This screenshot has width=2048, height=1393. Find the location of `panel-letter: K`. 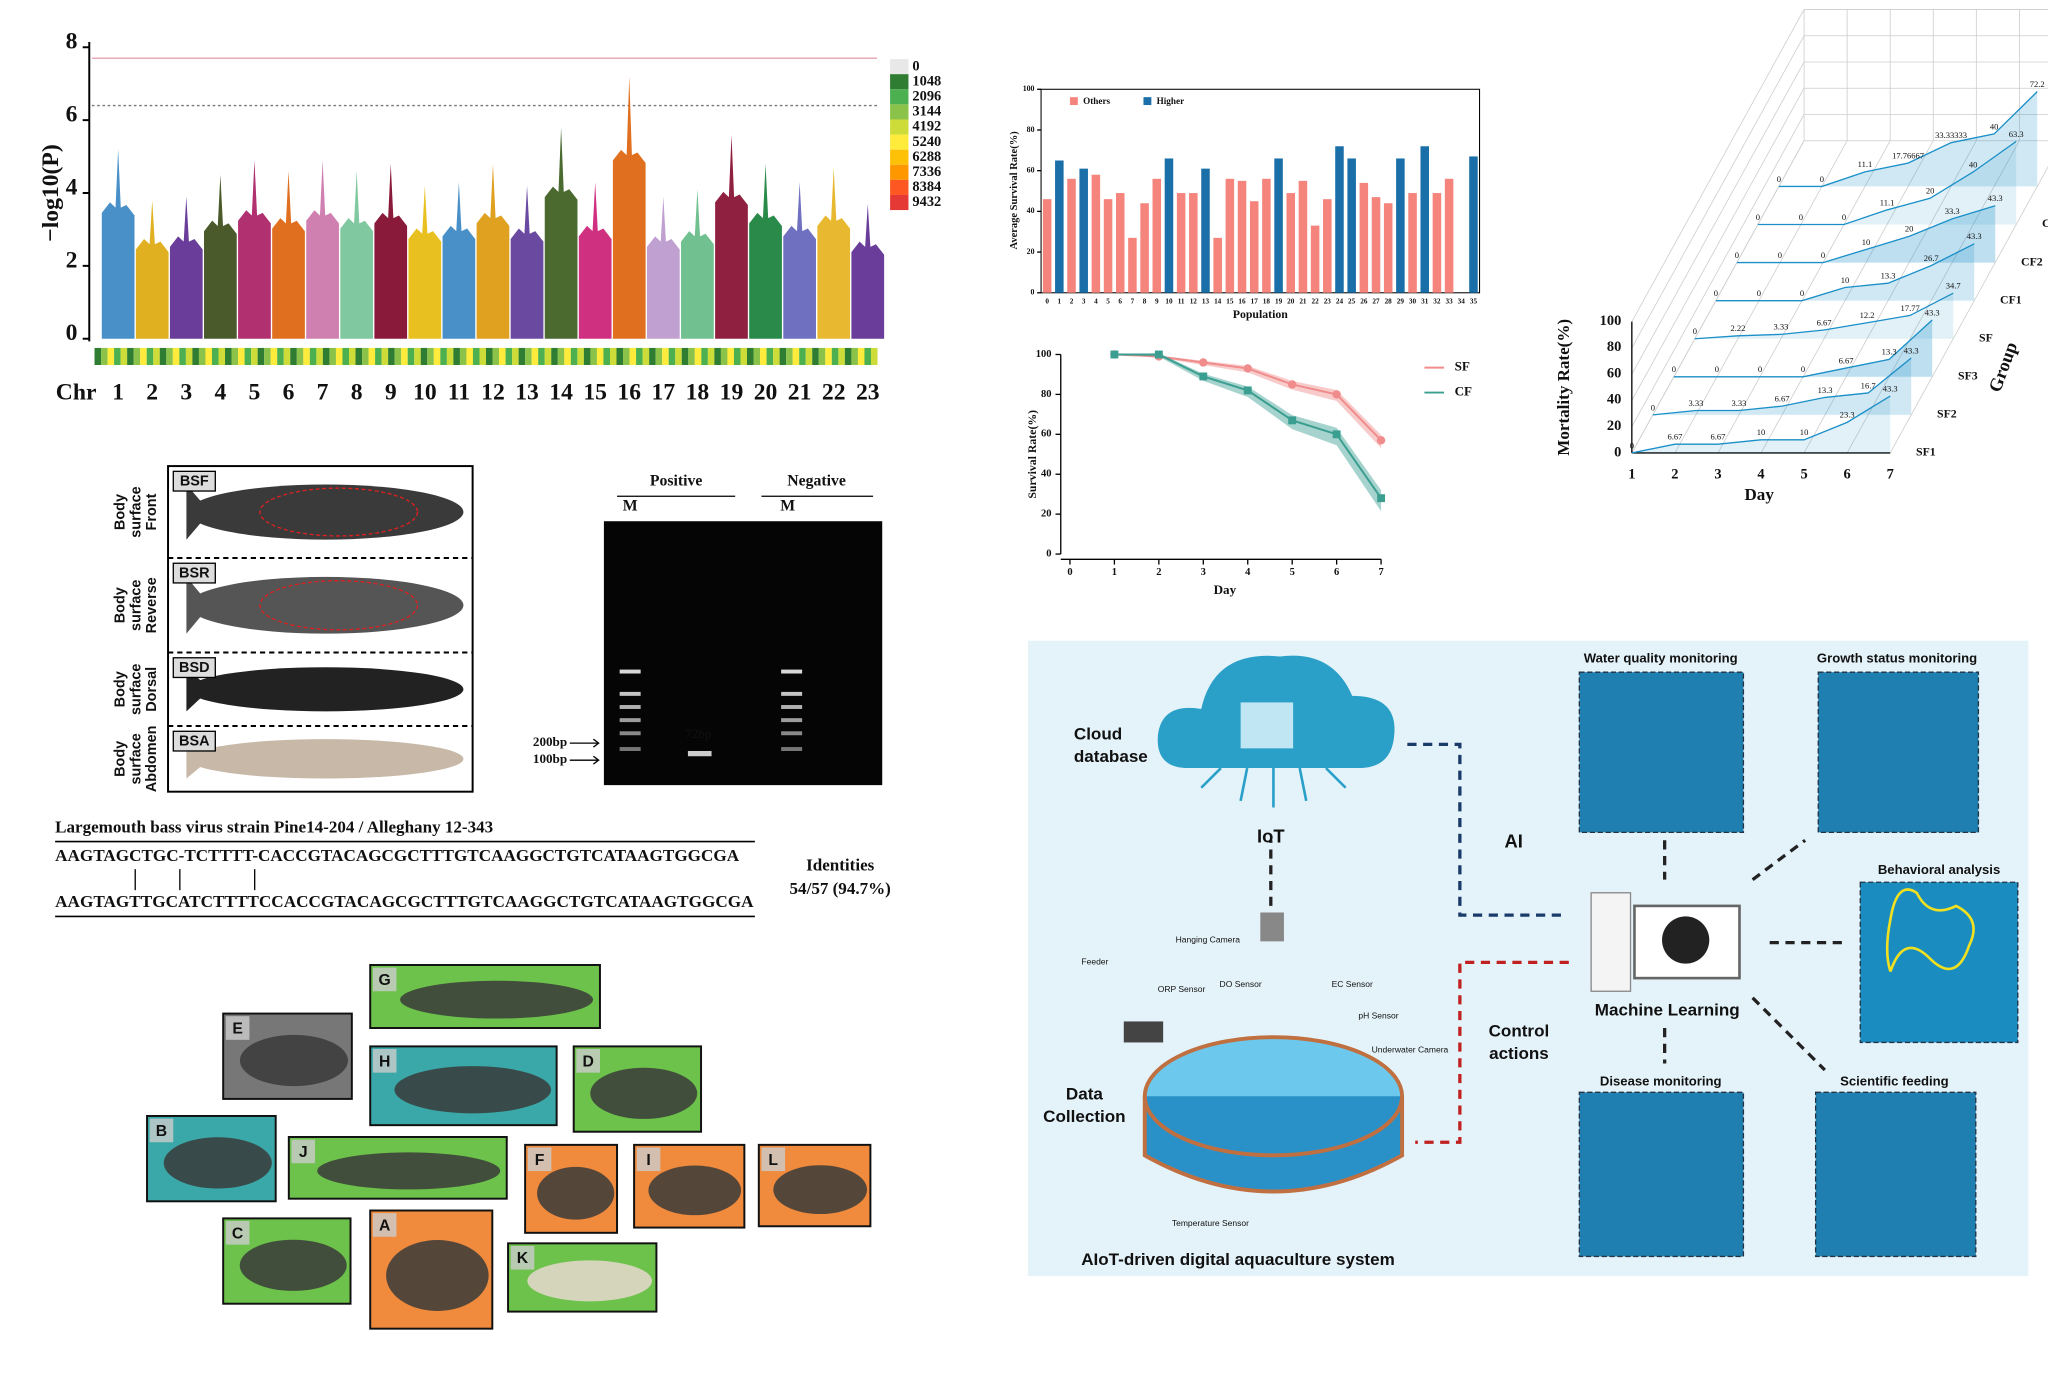

panel-letter: K is located at coordinates (523, 1258).